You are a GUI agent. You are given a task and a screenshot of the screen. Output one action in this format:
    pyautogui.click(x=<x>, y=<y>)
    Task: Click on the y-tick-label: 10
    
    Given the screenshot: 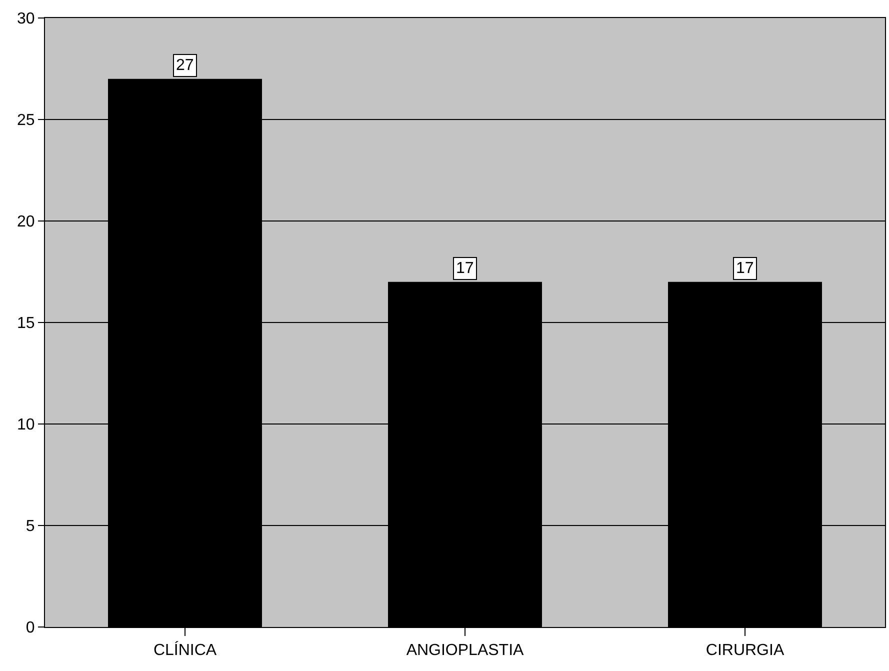 What is the action you would take?
    pyautogui.click(x=26, y=425)
    